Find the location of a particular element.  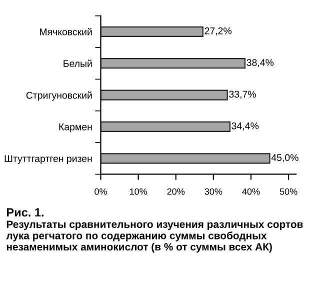

x-tick-label: 50% is located at coordinates (289, 191).